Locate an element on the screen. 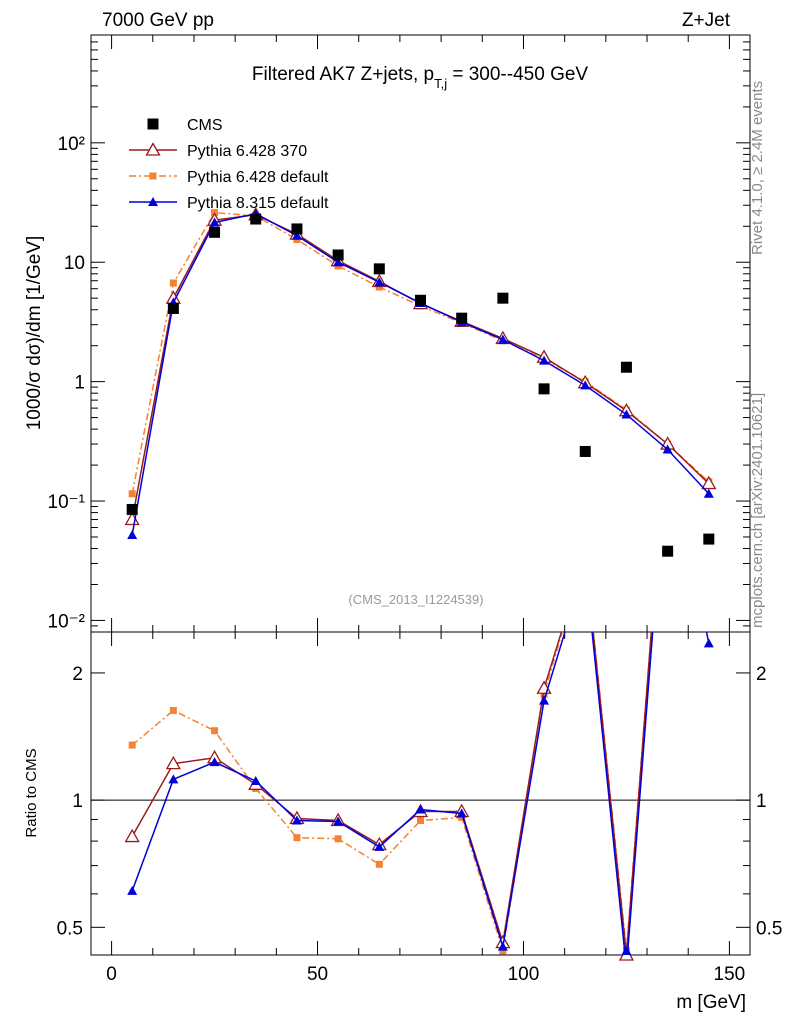 This screenshot has height=1024, width=786. process-label: Z+Jet is located at coordinates (706, 20).